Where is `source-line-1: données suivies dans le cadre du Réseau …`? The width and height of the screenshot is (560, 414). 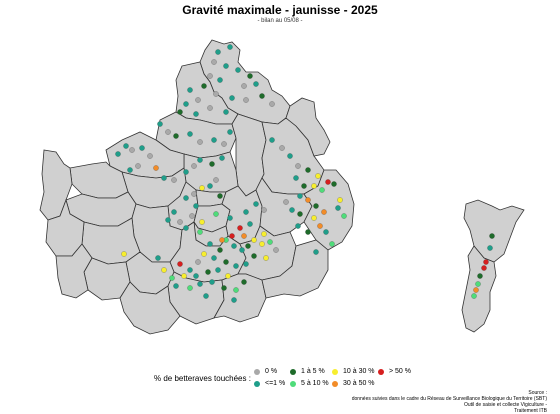
source-line-1: données suivies dans le cadre du Réseau … is located at coordinates (449, 399).